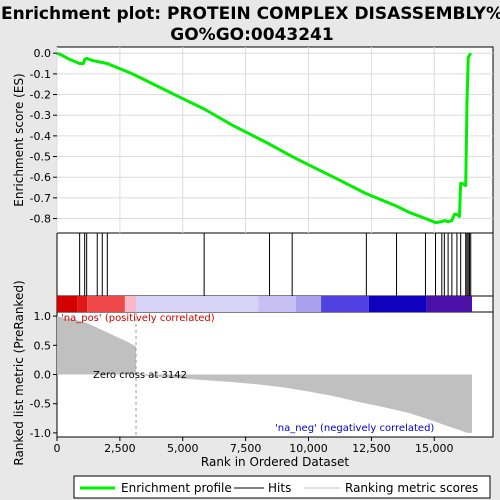 The height and width of the screenshot is (500, 500). Describe the element at coordinates (40, 136) in the screenshot. I see `es-ytick-label-4: -0.4` at that location.